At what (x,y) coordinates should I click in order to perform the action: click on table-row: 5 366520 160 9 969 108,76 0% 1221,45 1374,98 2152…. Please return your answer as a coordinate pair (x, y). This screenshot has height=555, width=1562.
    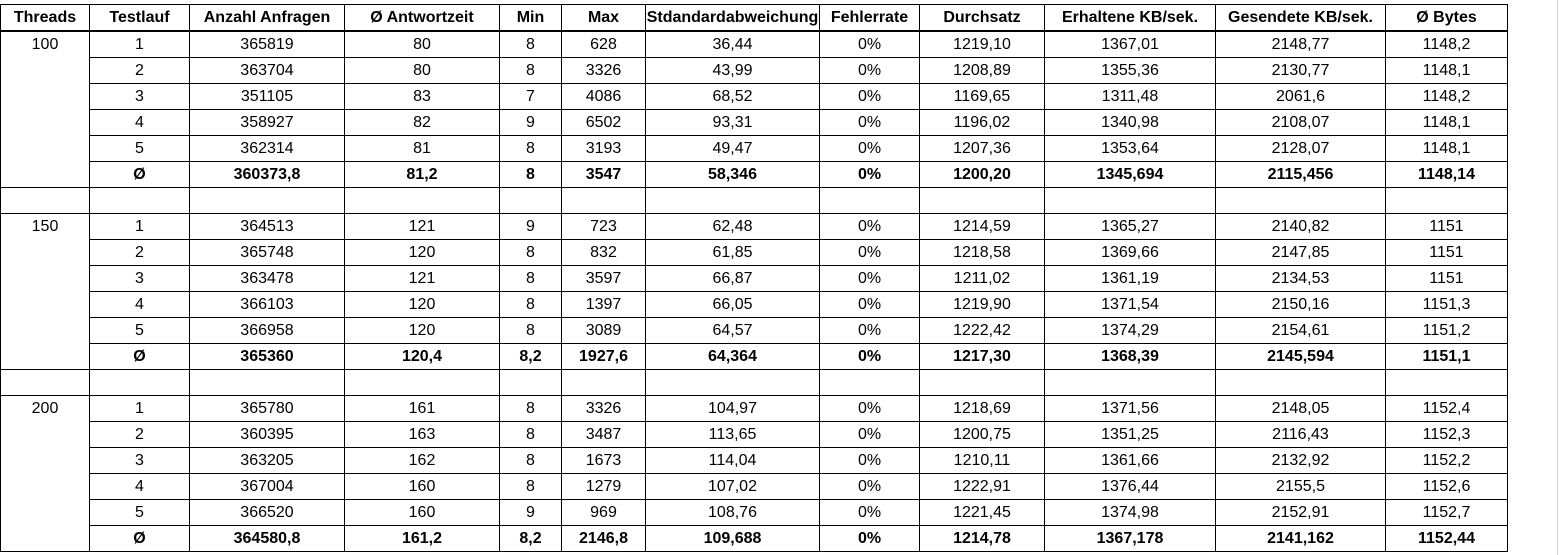
    Looking at the image, I should click on (754, 512).